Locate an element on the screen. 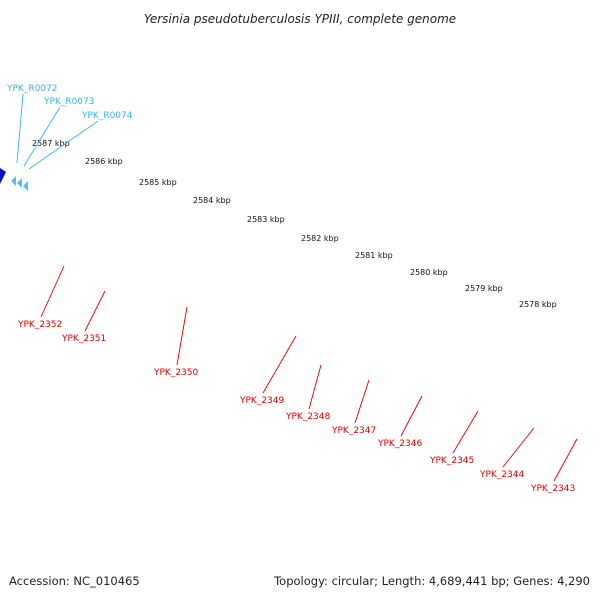  scale-label: 2578 kbp is located at coordinates (538, 304).